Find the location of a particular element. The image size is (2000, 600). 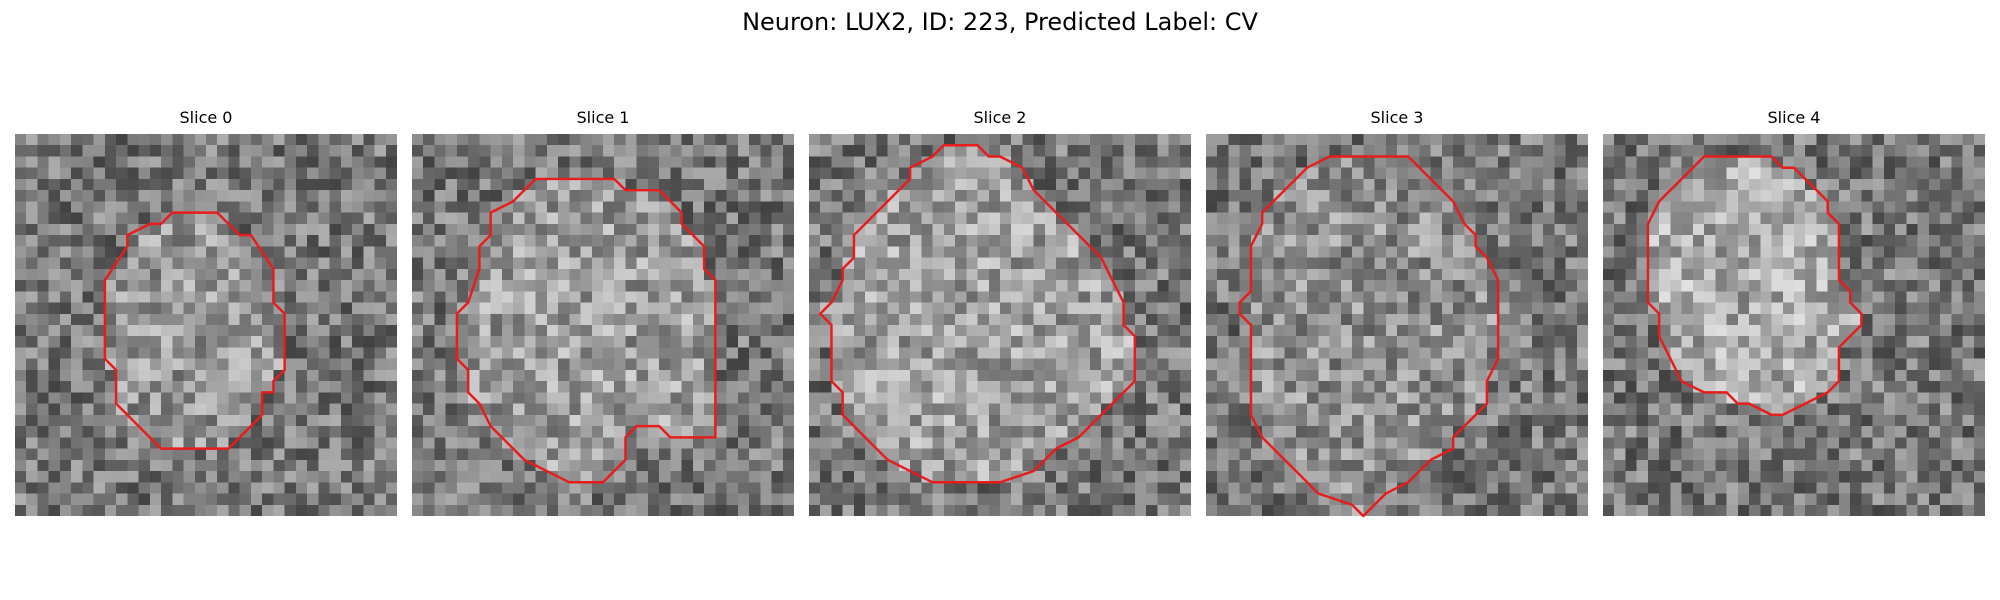

slice-title: Slice 1 is located at coordinates (603, 117).